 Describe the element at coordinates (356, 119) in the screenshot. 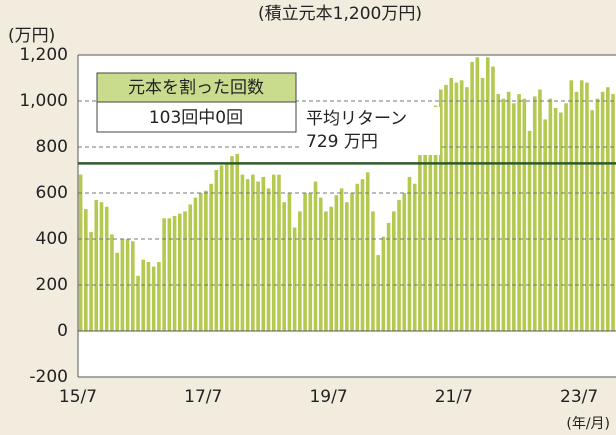

I see `annotation-name: 平均リターン` at that location.